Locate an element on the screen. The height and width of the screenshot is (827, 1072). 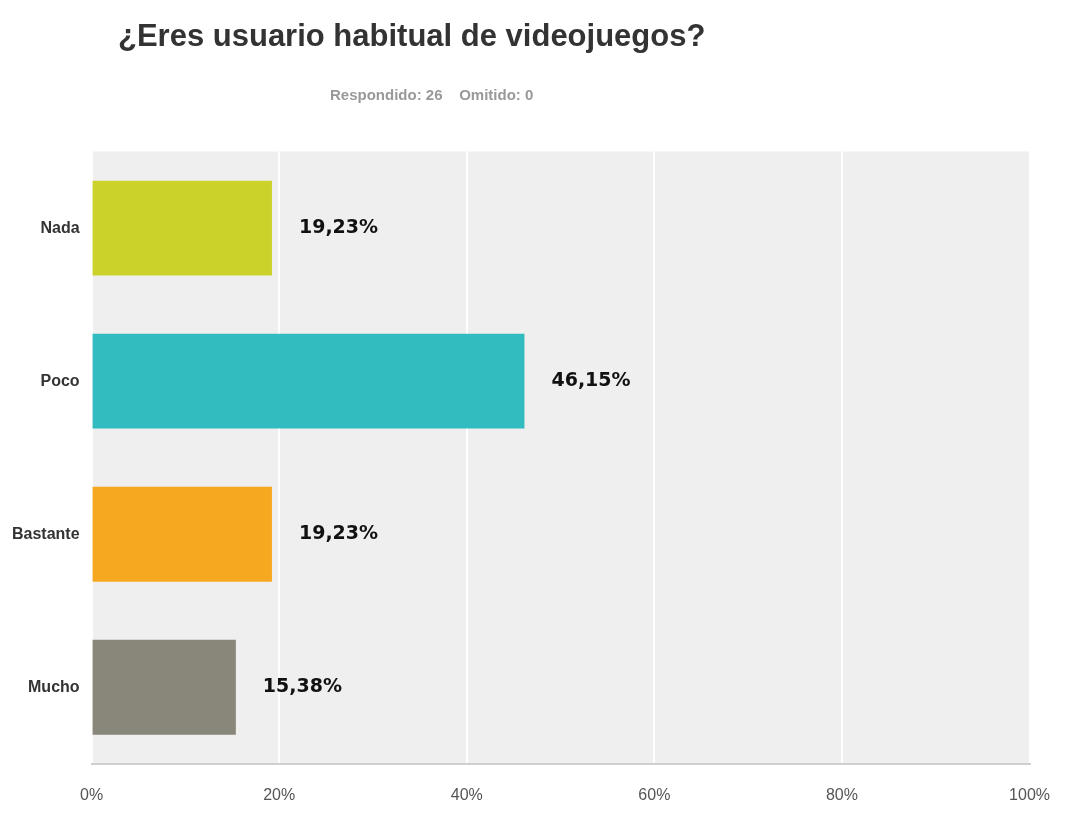
y-tick-label: Poco is located at coordinates (60, 380).